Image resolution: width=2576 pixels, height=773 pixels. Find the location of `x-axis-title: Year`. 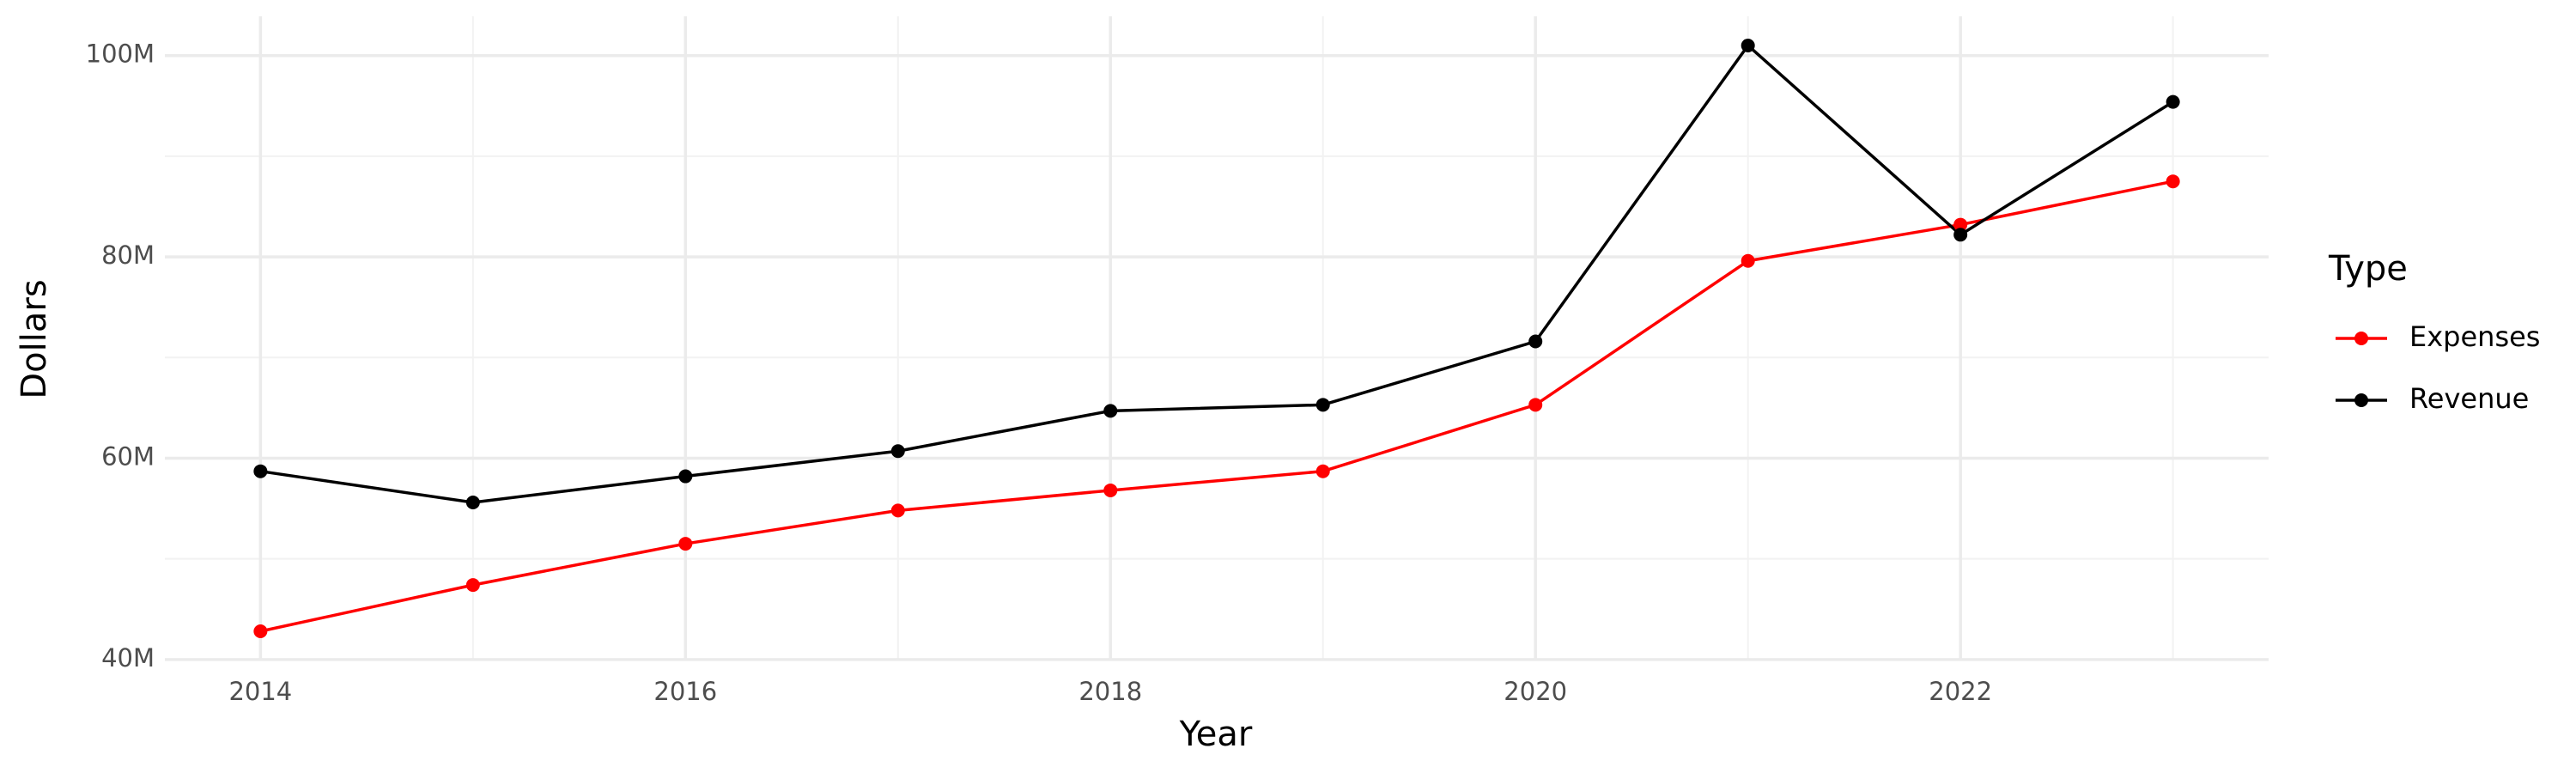

x-axis-title: Year is located at coordinates (1216, 734).